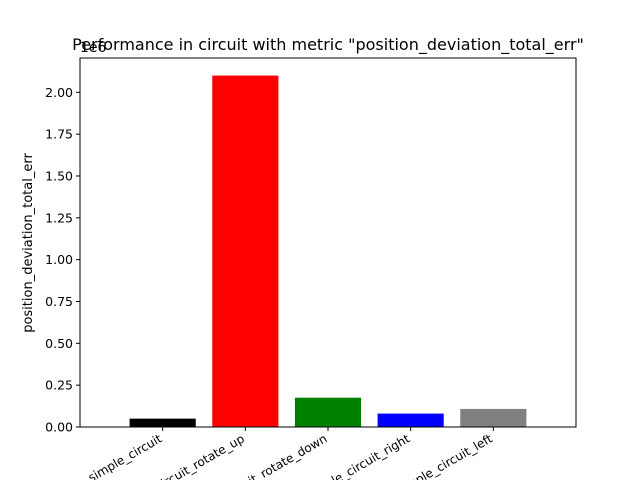 This screenshot has width=640, height=480. I want to click on y-tick-label: 1.50, so click(59, 175).